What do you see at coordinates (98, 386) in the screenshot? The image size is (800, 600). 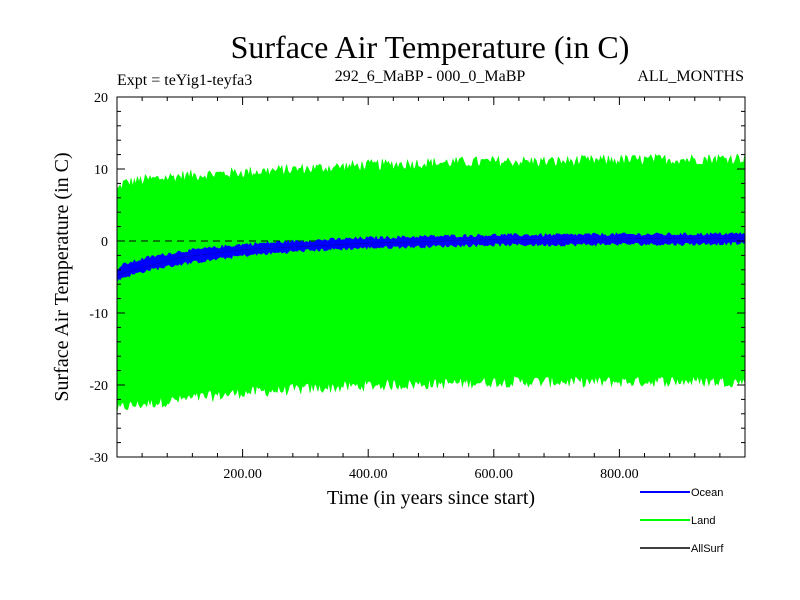 I see `y-tick-label: -20` at bounding box center [98, 386].